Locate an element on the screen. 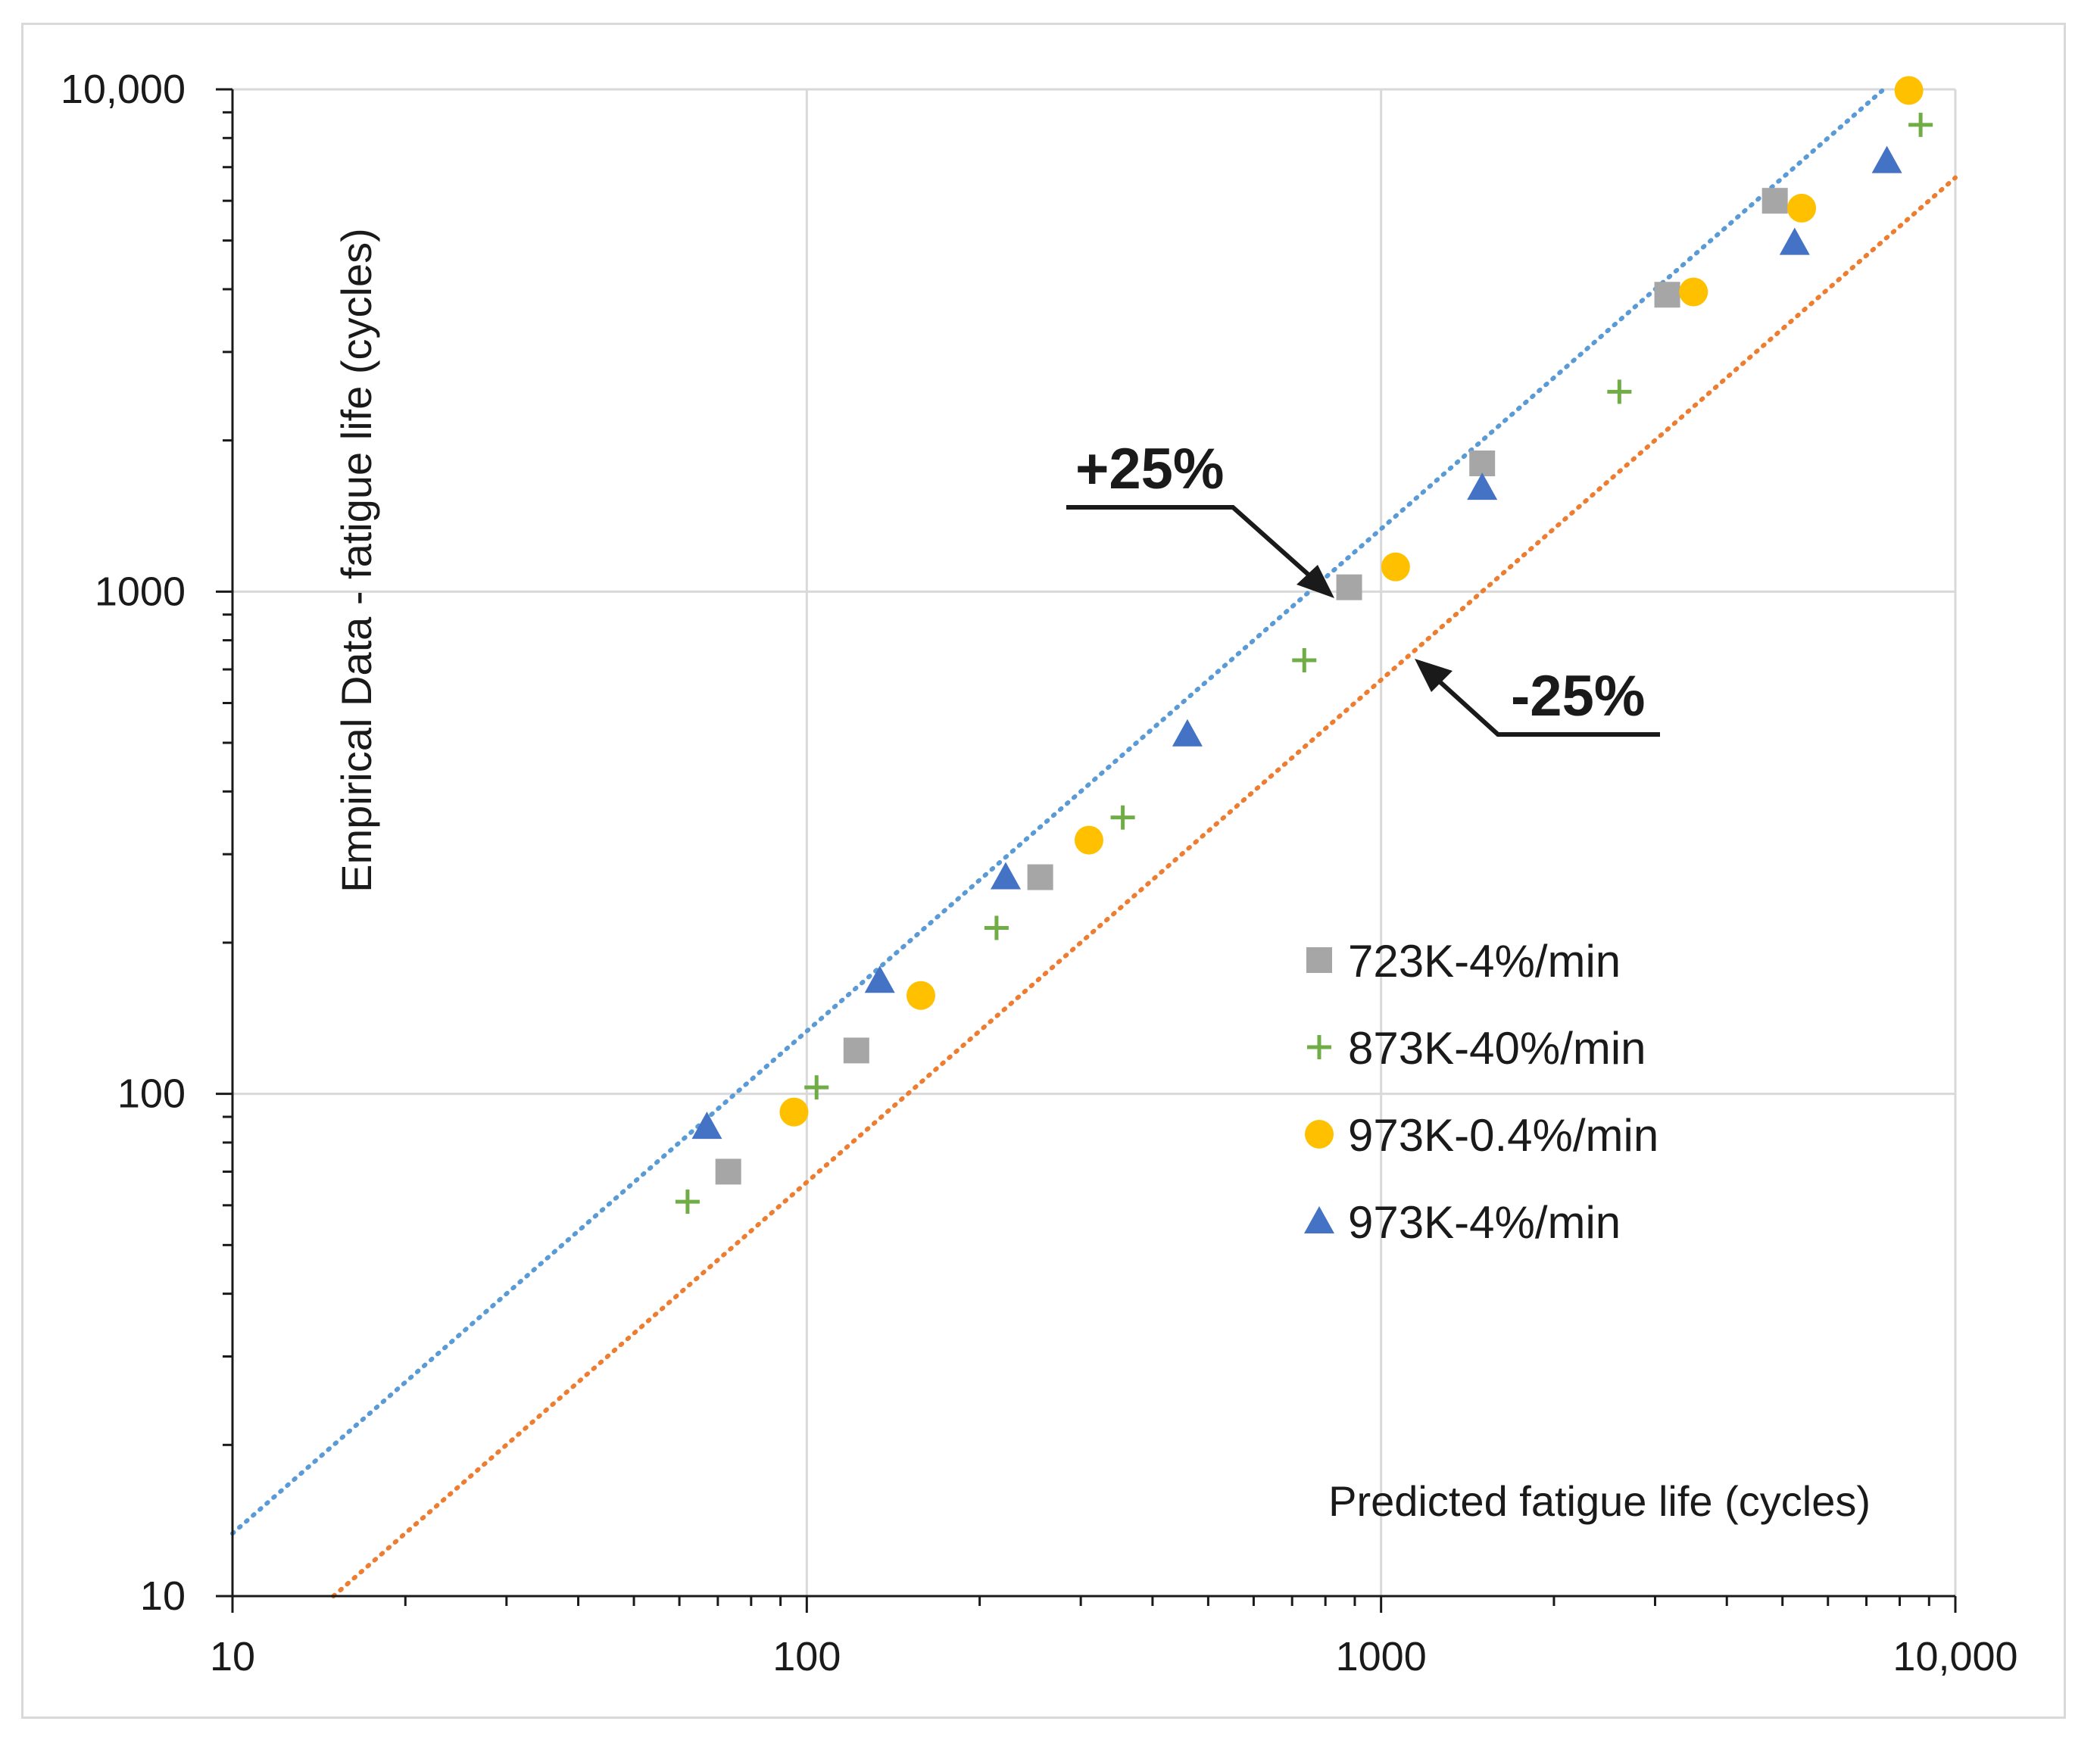 The height and width of the screenshot is (1743, 2100). legend-label: 873K-40%/min is located at coordinates (1497, 1048).